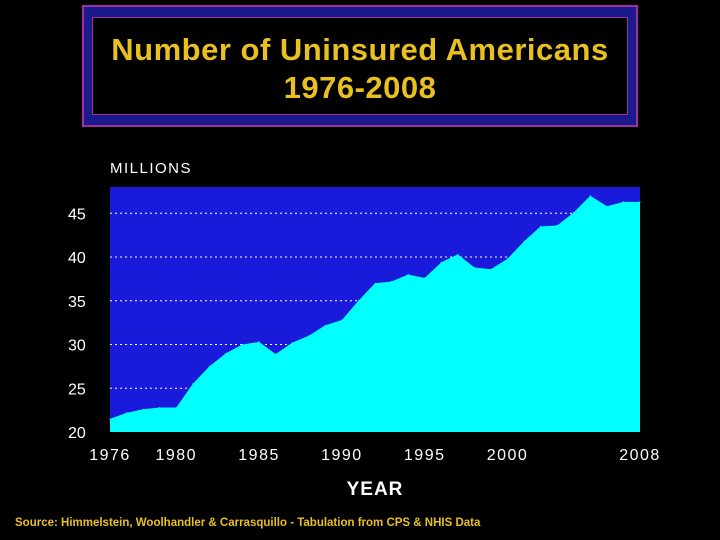 The height and width of the screenshot is (540, 720). I want to click on y-tick-label: 20, so click(77, 433).